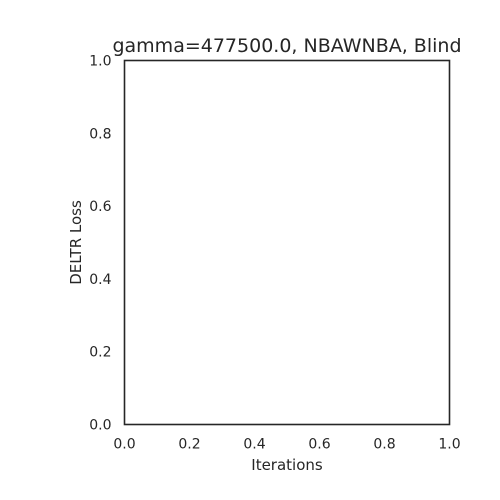  What do you see at coordinates (286, 46) in the screenshot?
I see `chart-title: gamma=477500.0, NBAWNBA, Blind` at bounding box center [286, 46].